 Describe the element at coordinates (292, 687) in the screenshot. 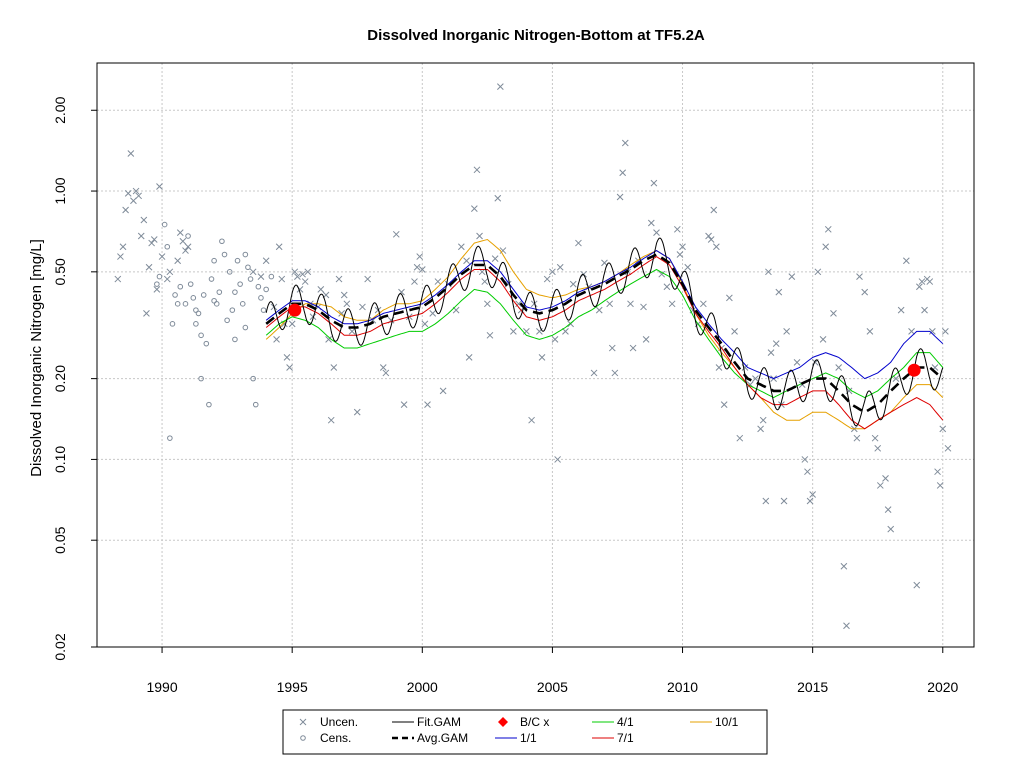

I see `x-tick-label: 1995` at that location.